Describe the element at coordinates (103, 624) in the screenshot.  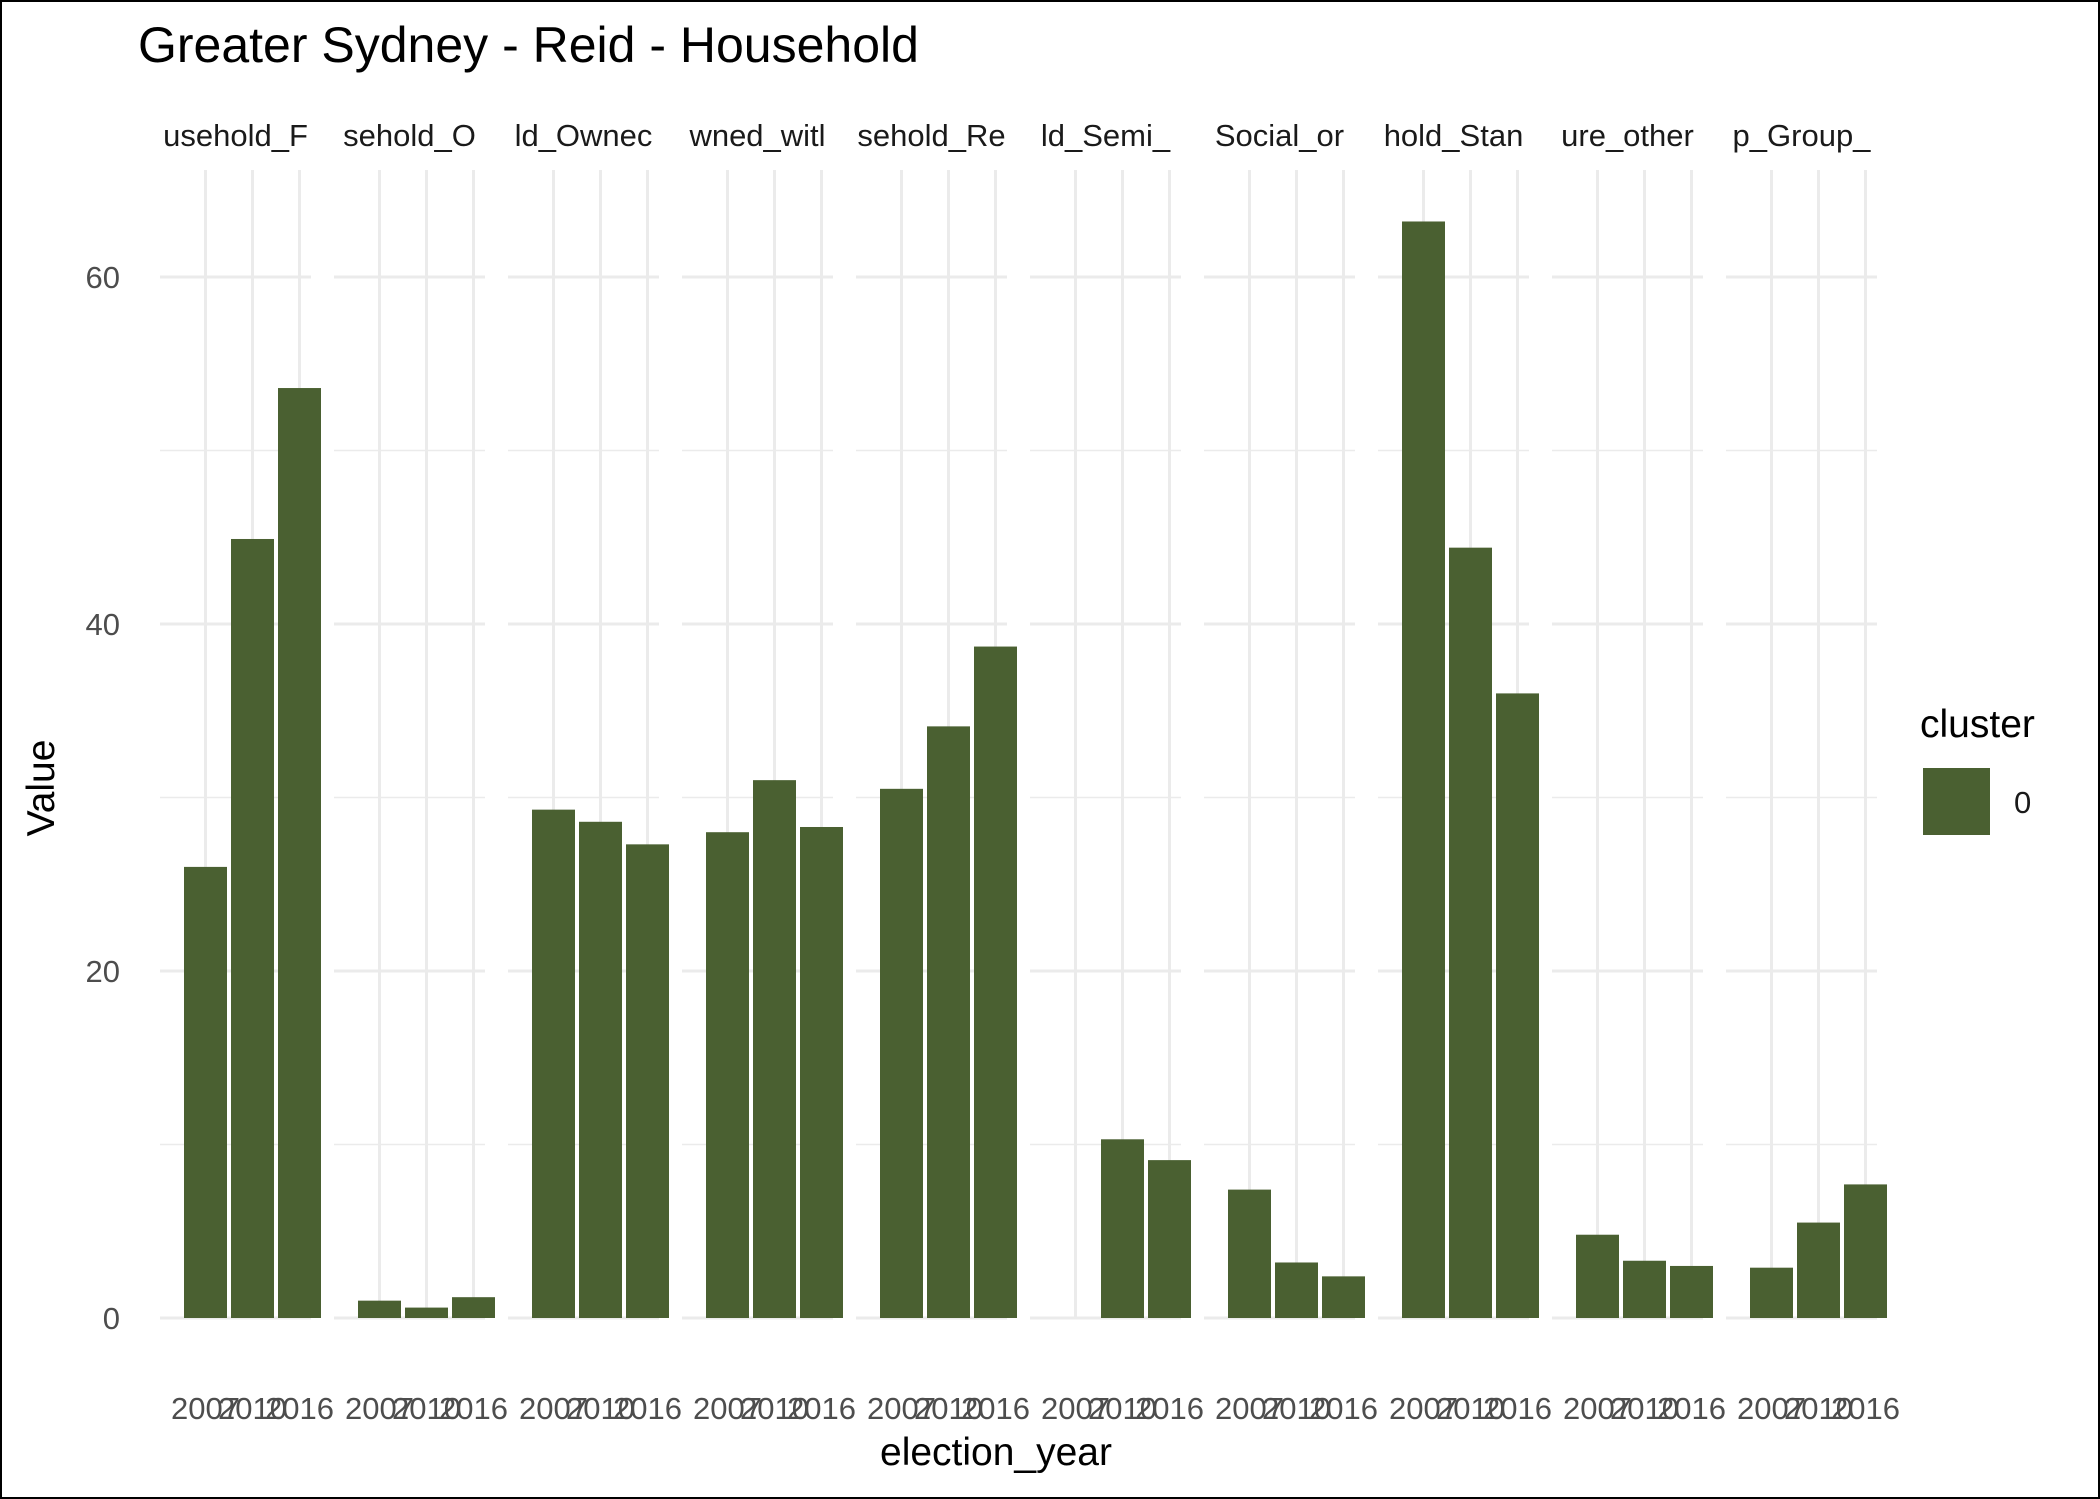
I see `y-tick-label: 40` at that location.